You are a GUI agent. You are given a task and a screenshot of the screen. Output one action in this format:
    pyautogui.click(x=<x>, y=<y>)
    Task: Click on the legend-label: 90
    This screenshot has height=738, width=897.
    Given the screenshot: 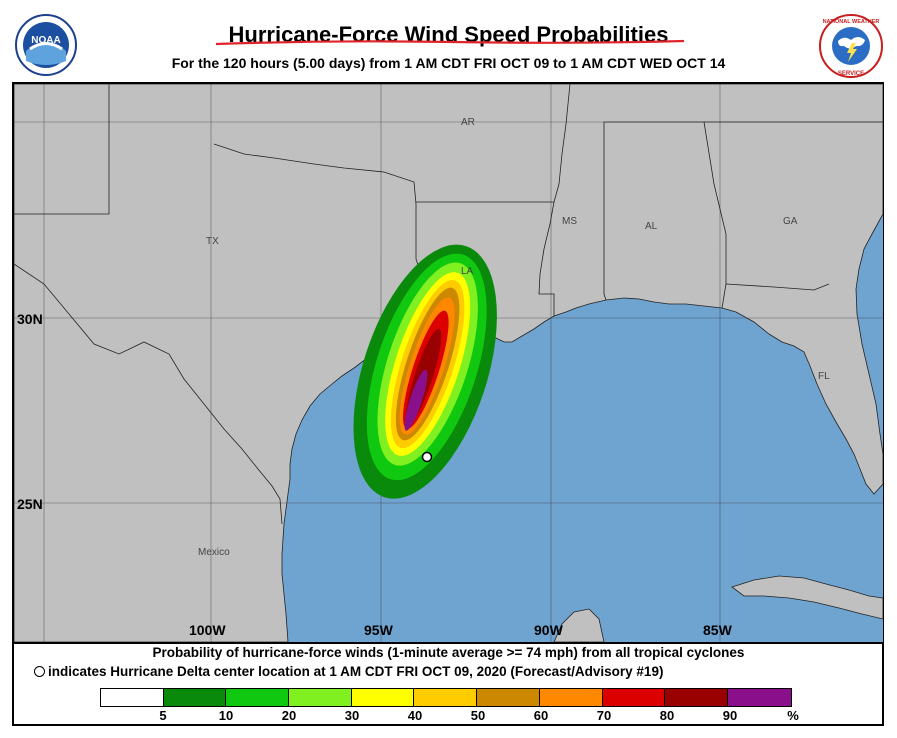 What is the action you would take?
    pyautogui.click(x=730, y=715)
    